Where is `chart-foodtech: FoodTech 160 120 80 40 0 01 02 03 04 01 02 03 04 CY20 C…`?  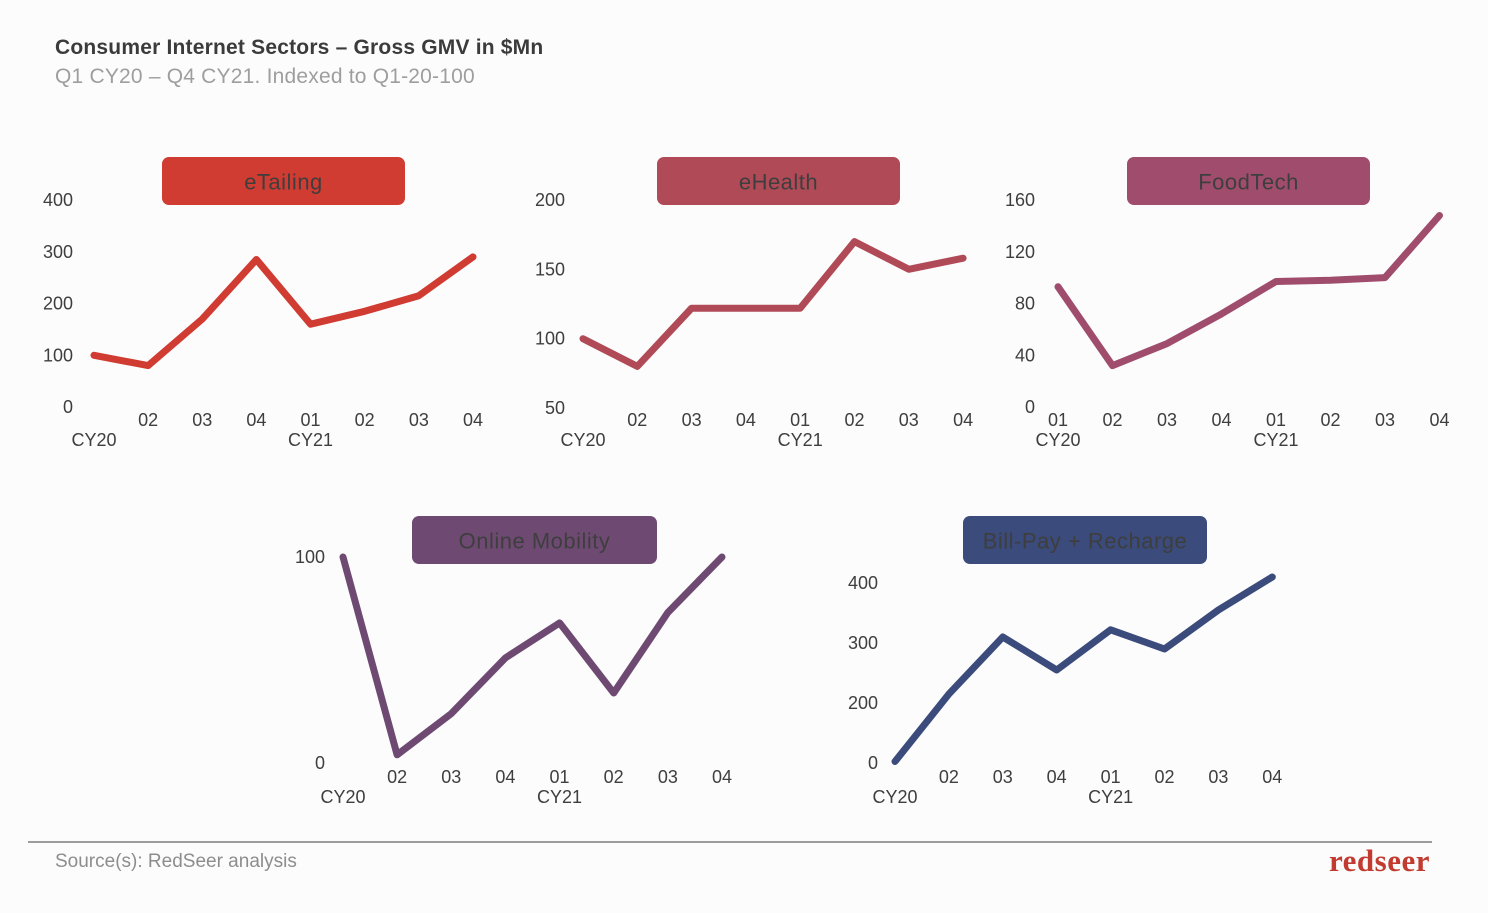
chart-foodtech: FoodTech 160 120 80 40 0 01 02 03 04 01 02 03 04 CY20 C… is located at coordinates (1227, 303).